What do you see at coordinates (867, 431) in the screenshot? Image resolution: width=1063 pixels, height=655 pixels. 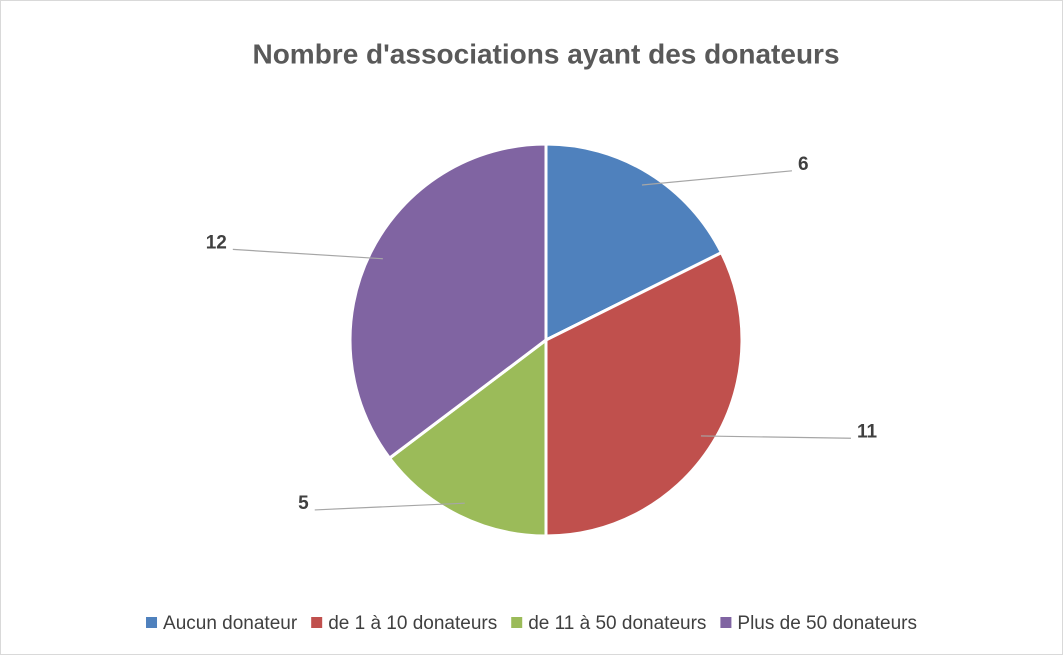 I see `data-label: 11` at bounding box center [867, 431].